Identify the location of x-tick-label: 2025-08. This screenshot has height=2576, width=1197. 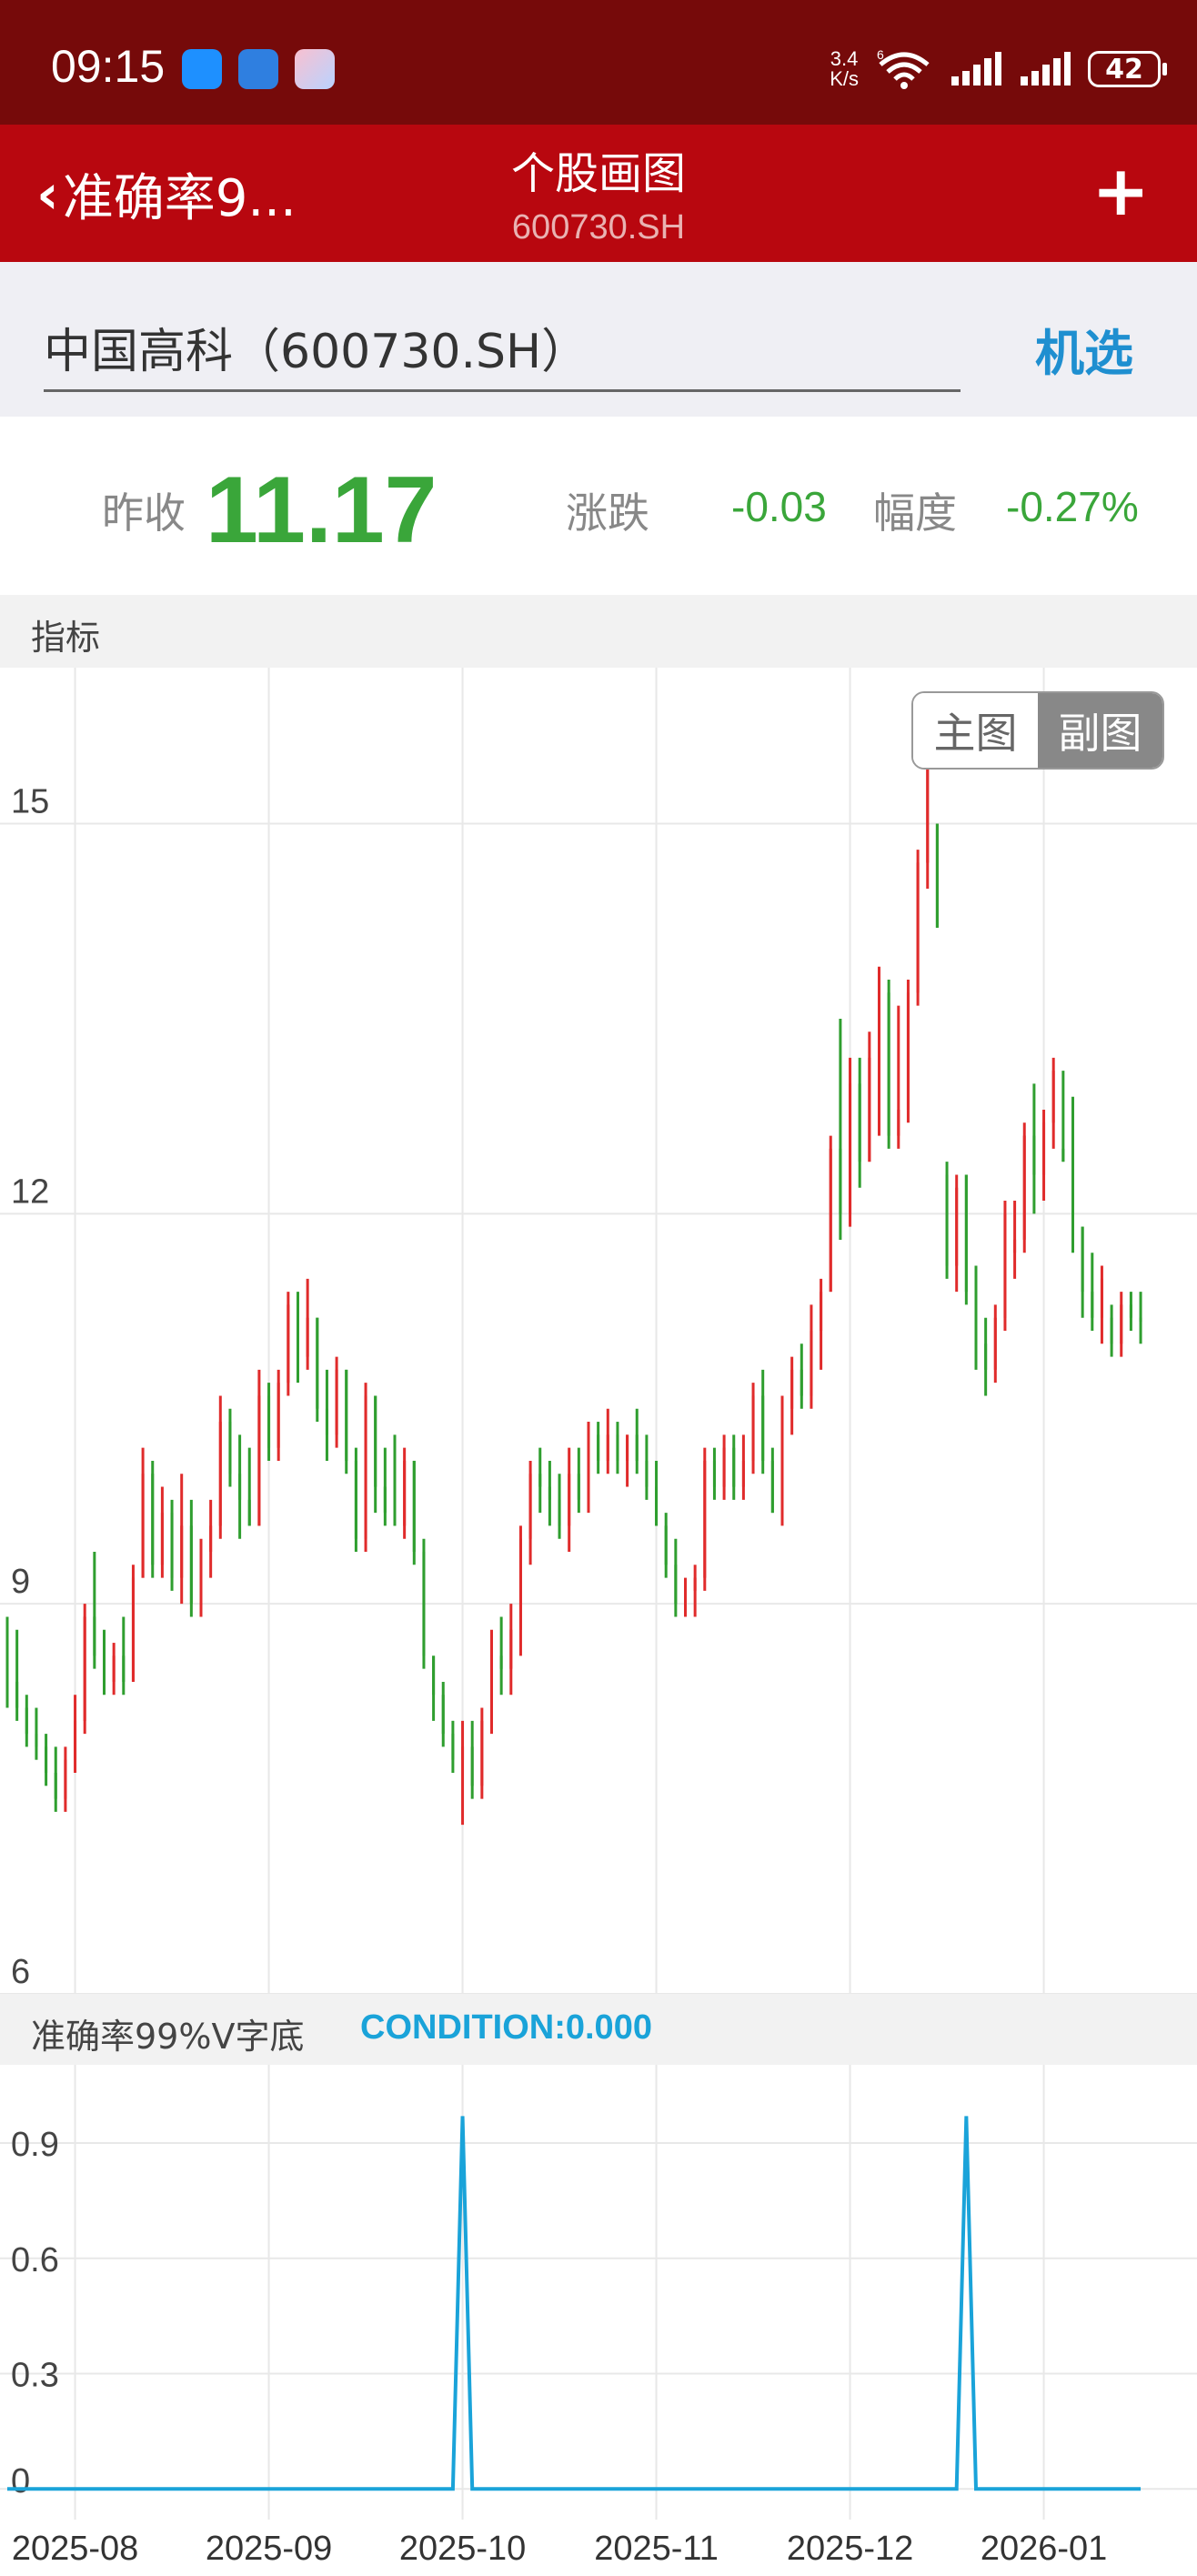
(75, 2549).